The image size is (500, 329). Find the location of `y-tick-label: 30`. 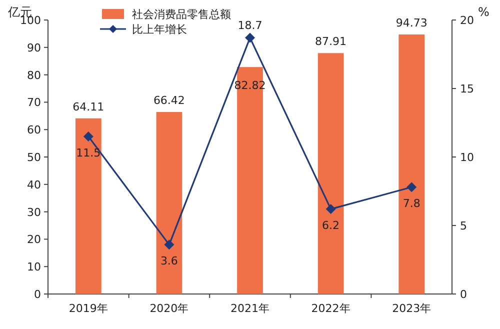

y-tick-label: 30 is located at coordinates (34, 212).